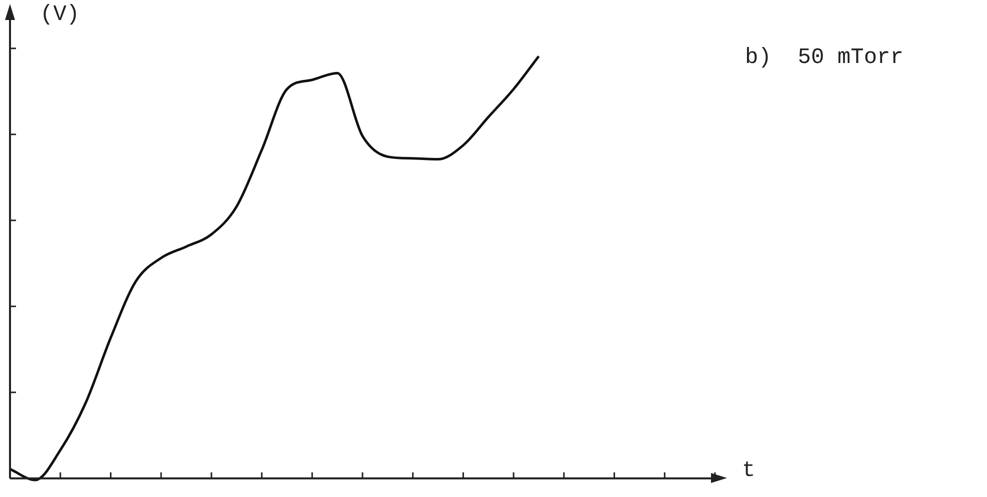 The height and width of the screenshot is (497, 987). Describe the element at coordinates (824, 57) in the screenshot. I see `text: b) 50 mTorr` at that location.